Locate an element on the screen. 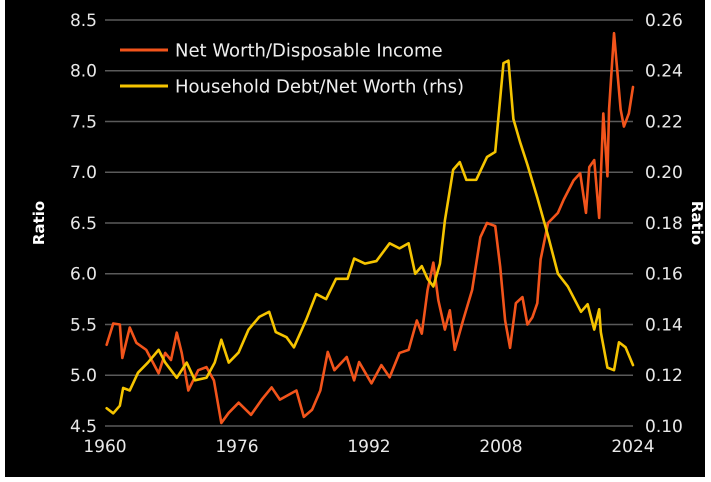 This screenshot has width=711, height=482. y-axis-title: Ratio is located at coordinates (39, 223).